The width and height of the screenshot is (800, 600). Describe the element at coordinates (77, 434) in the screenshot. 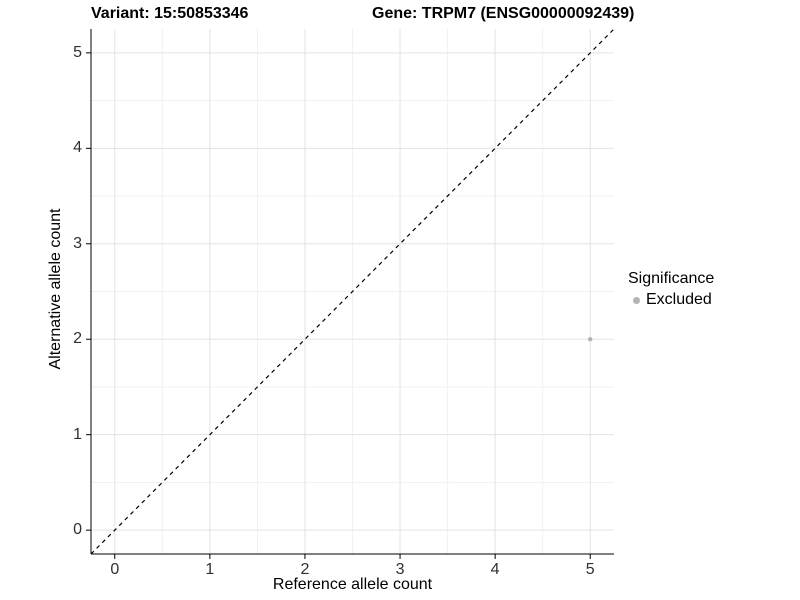

I see `y-tick-label: 1` at that location.